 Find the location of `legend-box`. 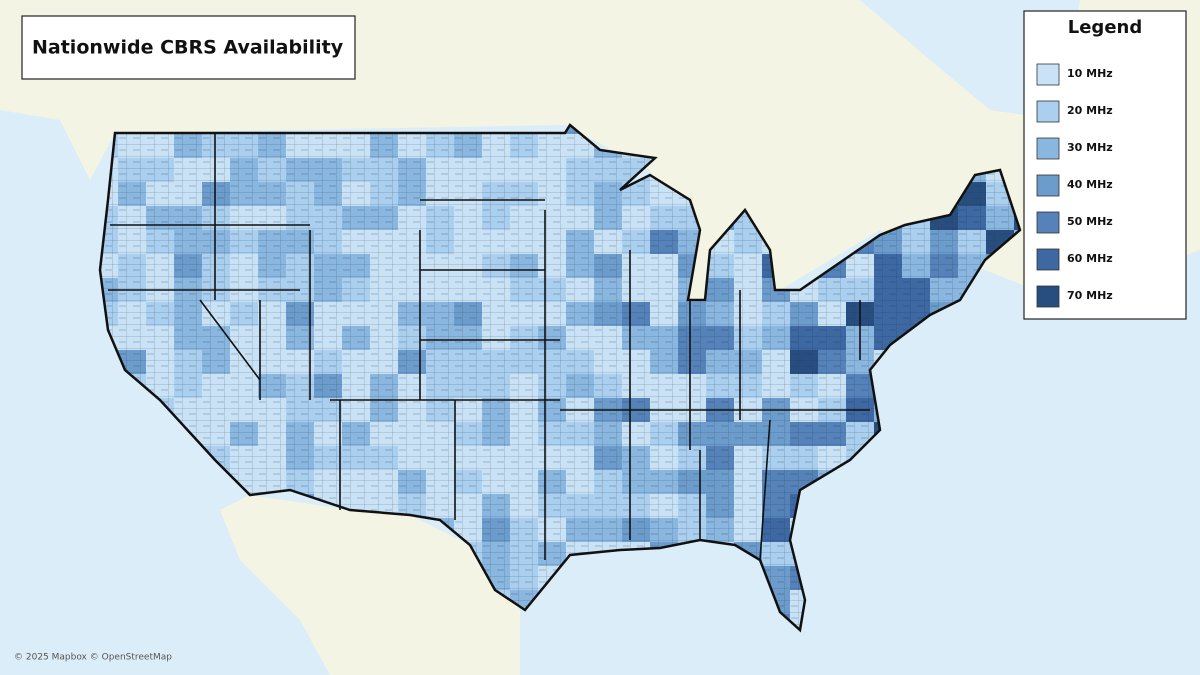

legend-box is located at coordinates (1105, 165).